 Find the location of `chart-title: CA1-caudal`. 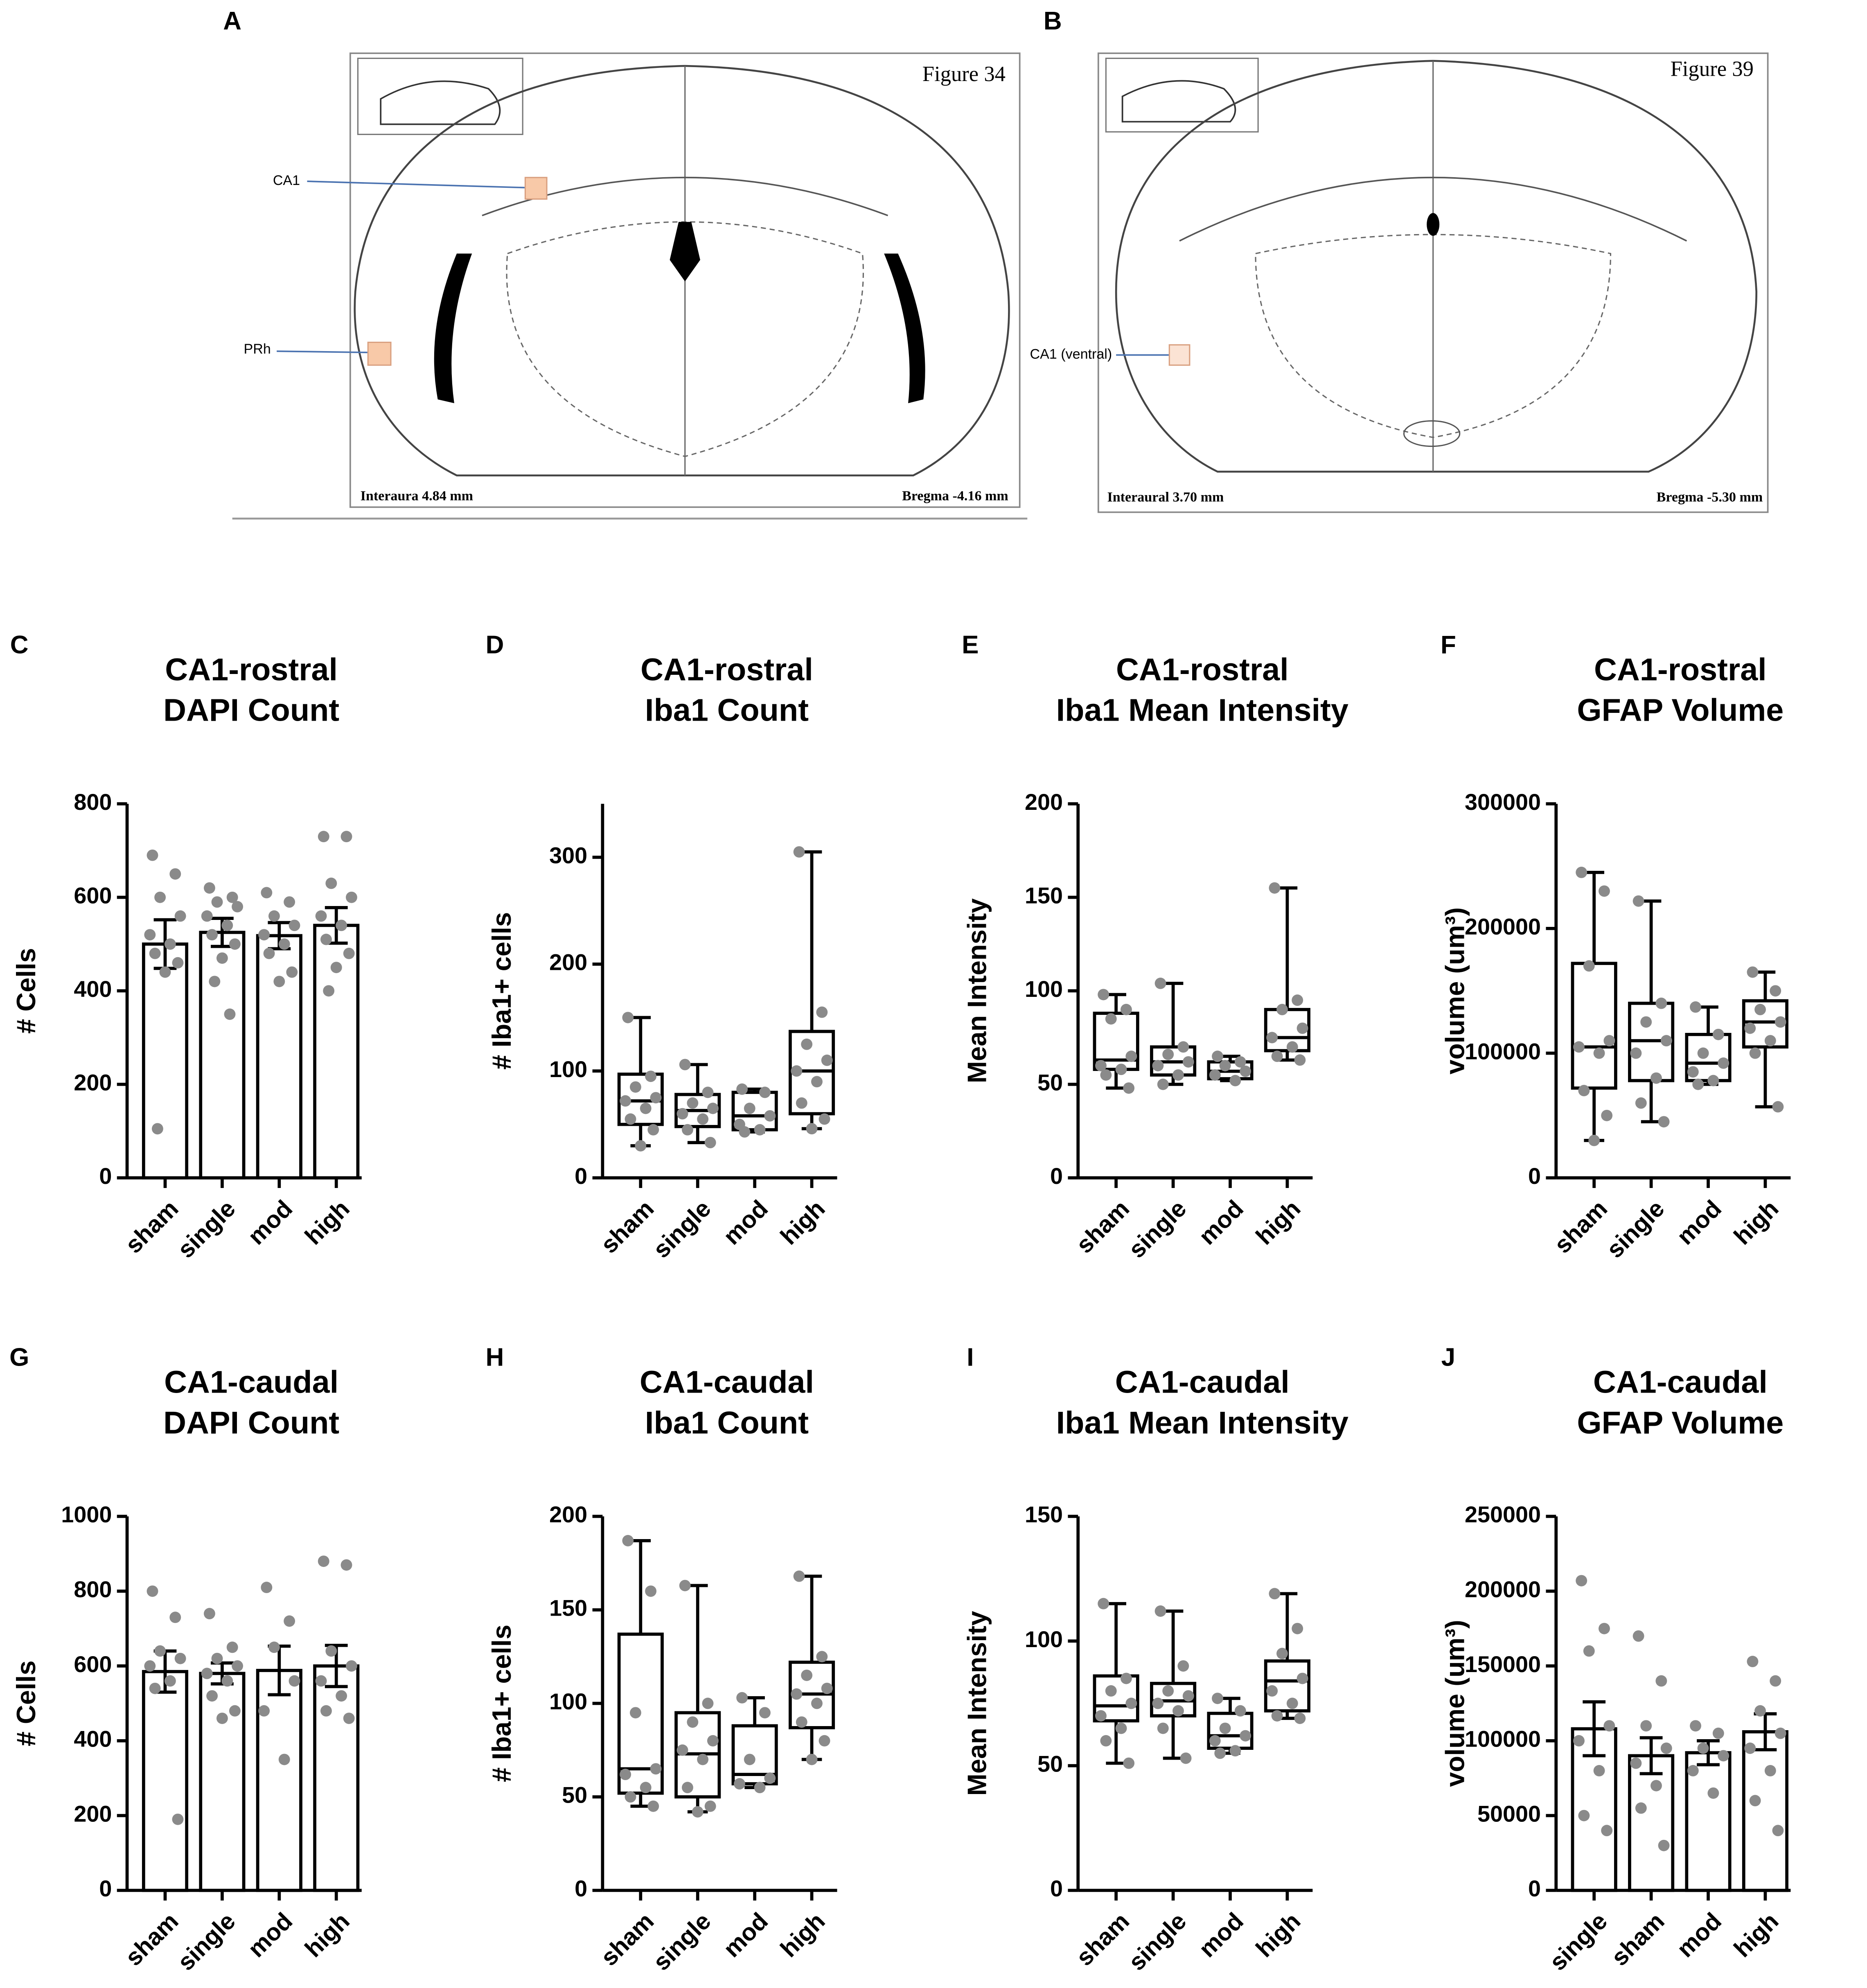

chart-title: CA1-caudal is located at coordinates (1202, 1382).